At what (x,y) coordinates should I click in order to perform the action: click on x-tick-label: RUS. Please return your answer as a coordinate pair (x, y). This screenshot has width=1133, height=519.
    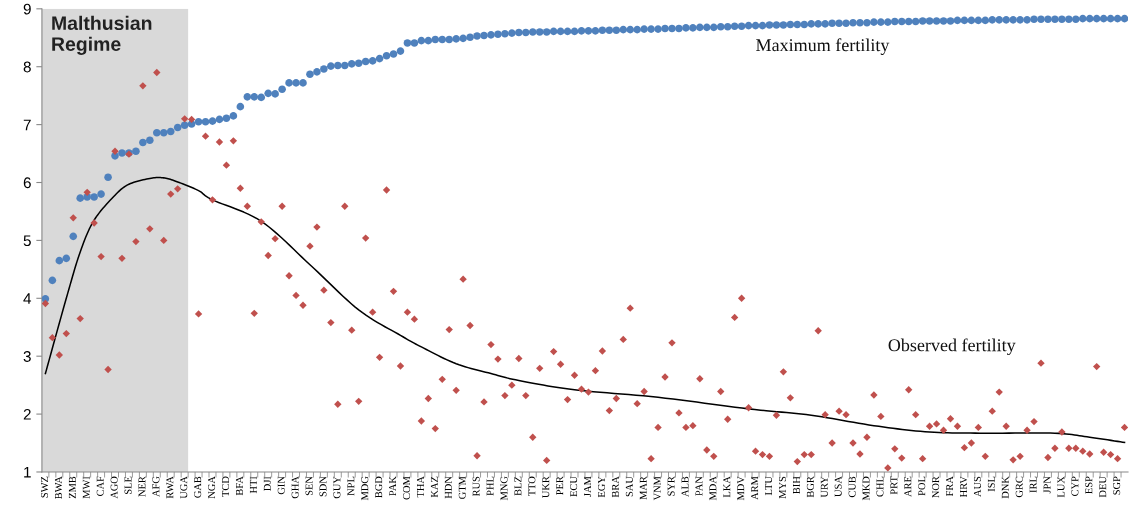
    Looking at the image, I should click on (476, 486).